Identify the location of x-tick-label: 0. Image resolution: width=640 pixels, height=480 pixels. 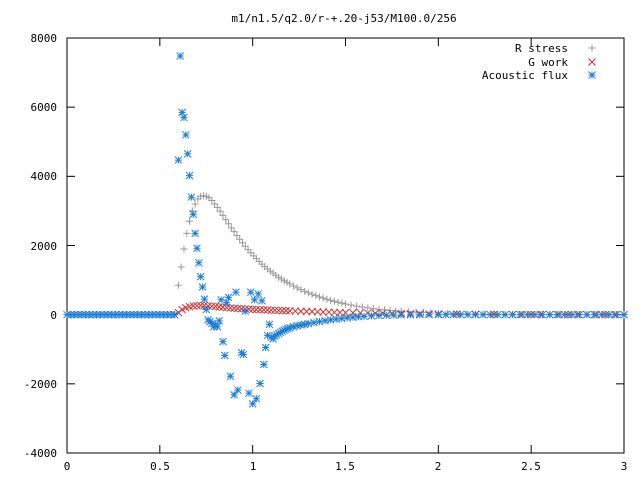
(67, 466).